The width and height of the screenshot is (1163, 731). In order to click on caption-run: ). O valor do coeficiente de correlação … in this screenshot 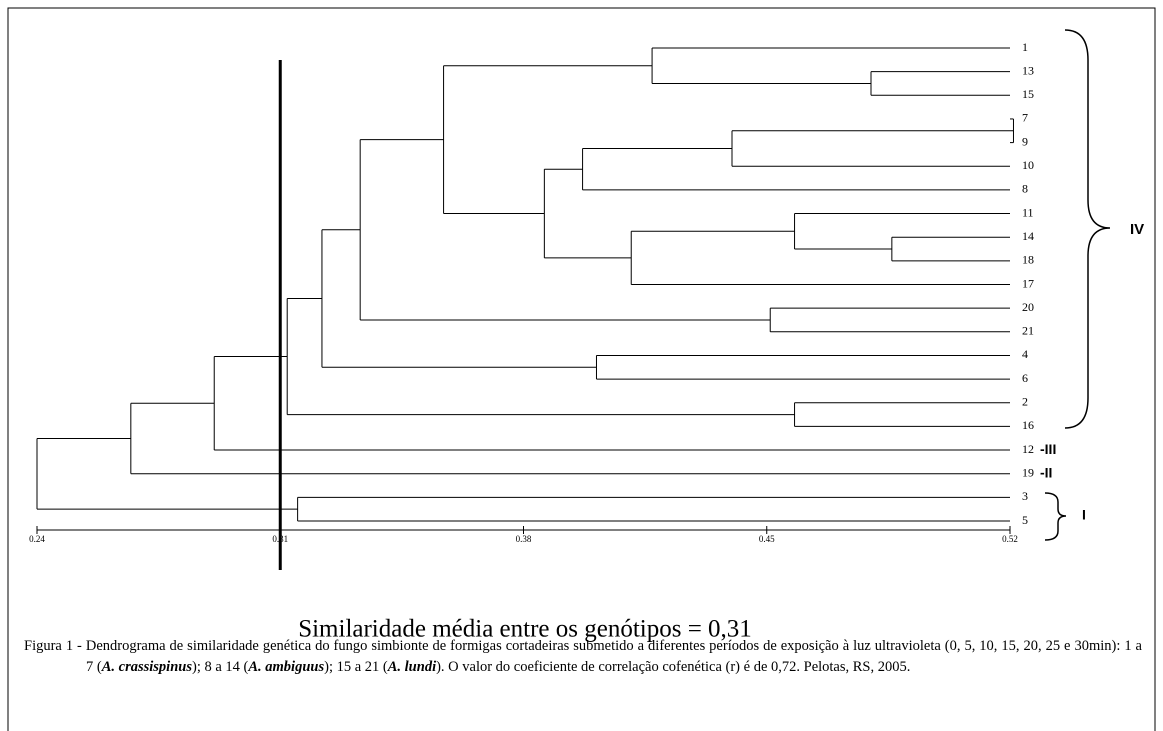, I will do `click(673, 667)`.